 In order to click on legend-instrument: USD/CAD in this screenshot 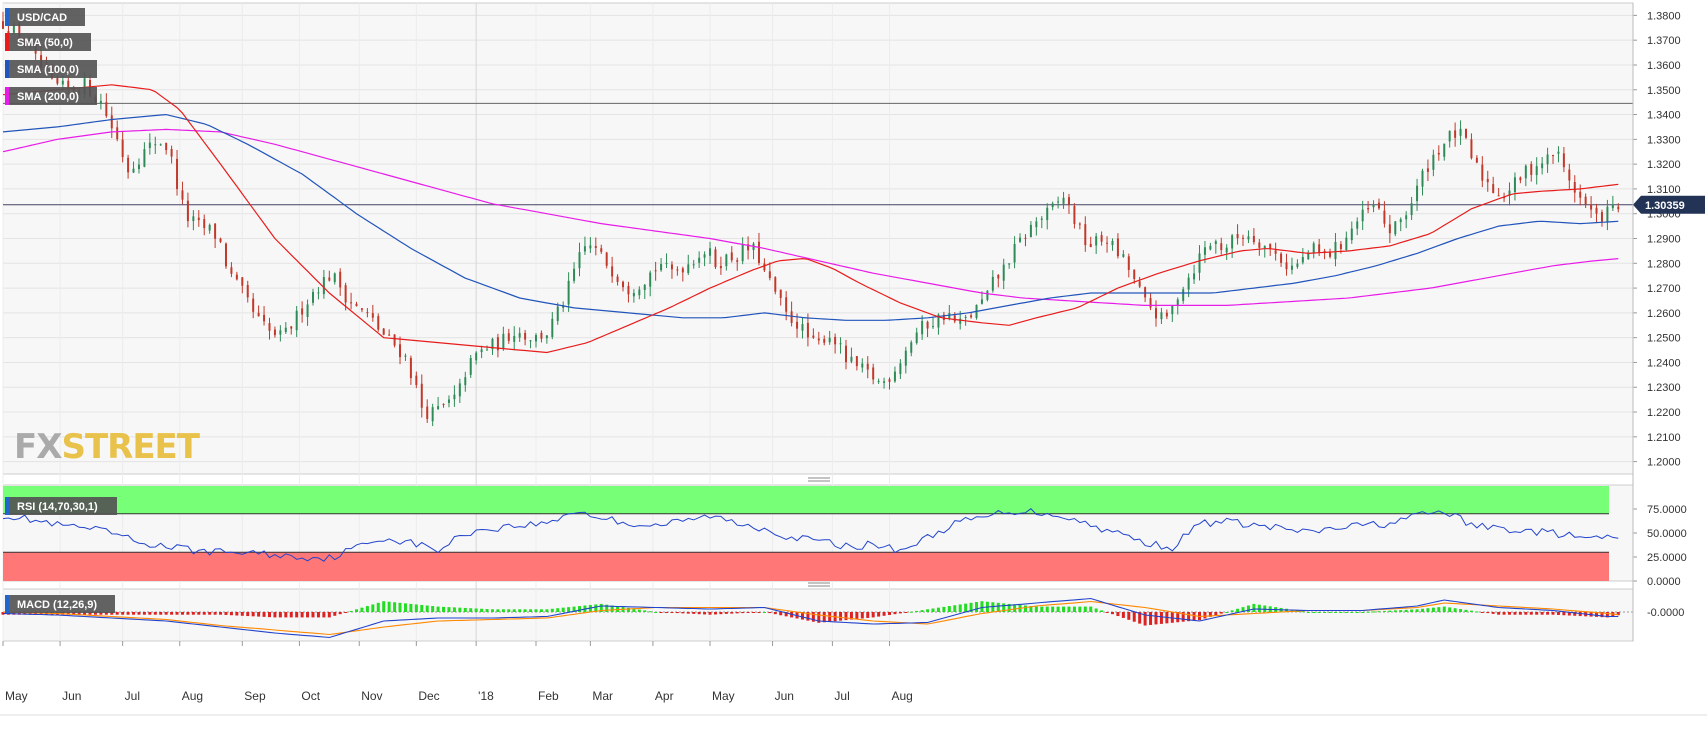, I will do `click(45, 17)`.